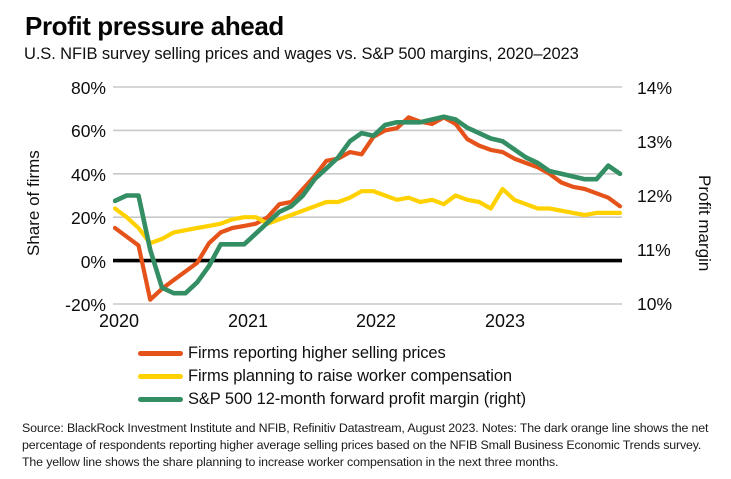 Image resolution: width=731 pixels, height=479 pixels. I want to click on left-axis-label: Share of firms, so click(33, 203).